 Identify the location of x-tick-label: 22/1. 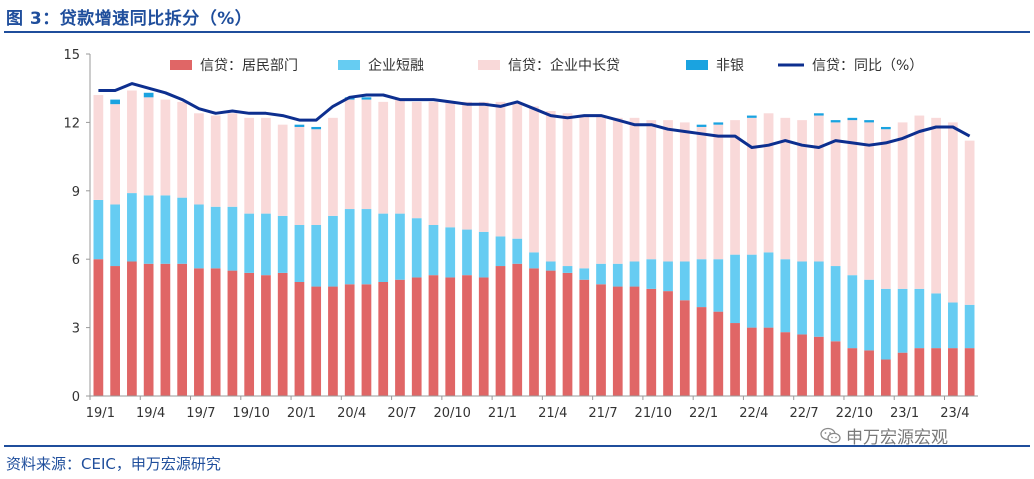
(703, 413).